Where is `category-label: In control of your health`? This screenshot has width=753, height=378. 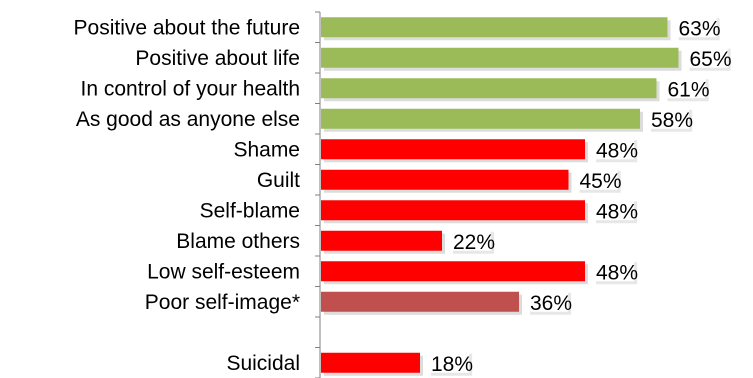
category-label: In control of your health is located at coordinates (190, 88).